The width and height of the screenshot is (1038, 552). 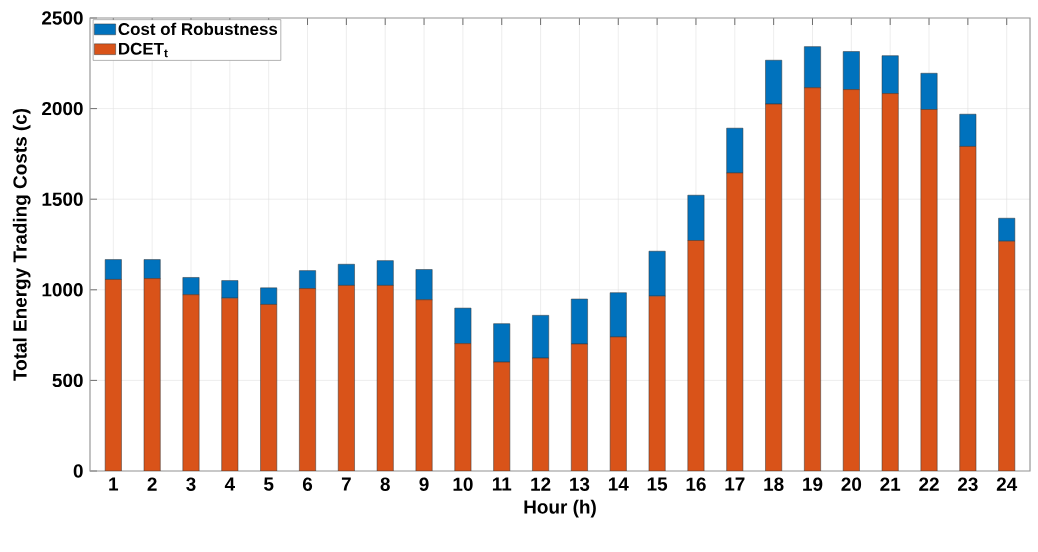 I want to click on x-tick-label: 11, so click(x=502, y=484).